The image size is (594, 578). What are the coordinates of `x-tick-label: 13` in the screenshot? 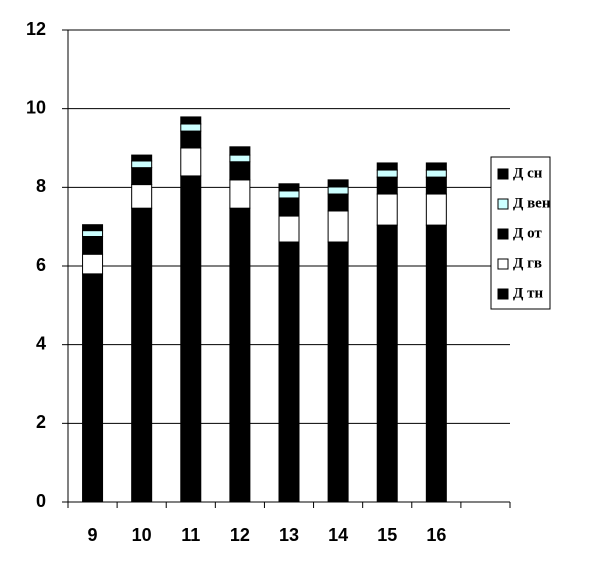 It's located at (289, 535).